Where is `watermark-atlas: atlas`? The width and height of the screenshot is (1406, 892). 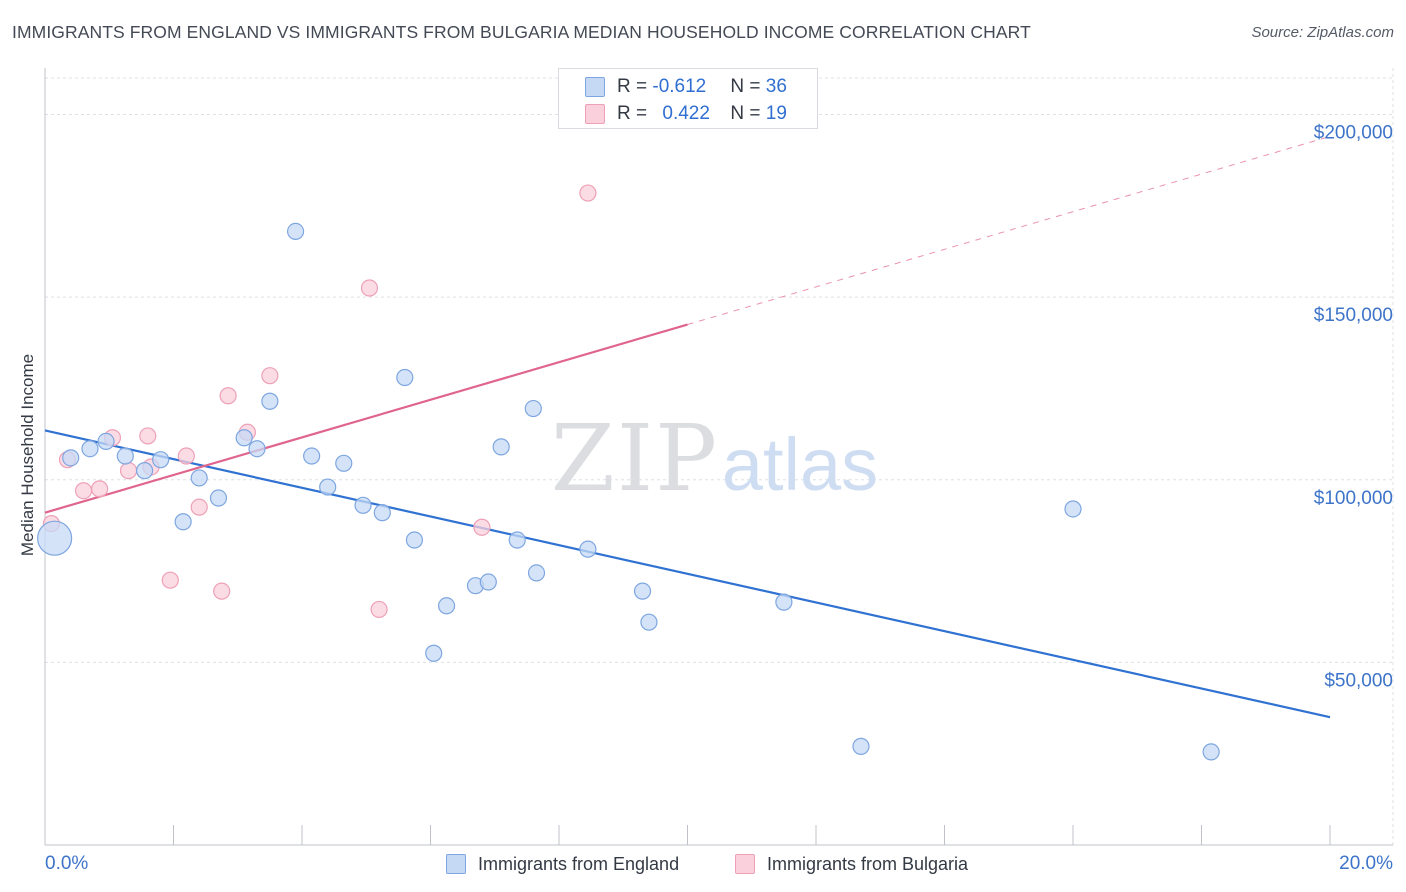
watermark-atlas: atlas is located at coordinates (800, 464).